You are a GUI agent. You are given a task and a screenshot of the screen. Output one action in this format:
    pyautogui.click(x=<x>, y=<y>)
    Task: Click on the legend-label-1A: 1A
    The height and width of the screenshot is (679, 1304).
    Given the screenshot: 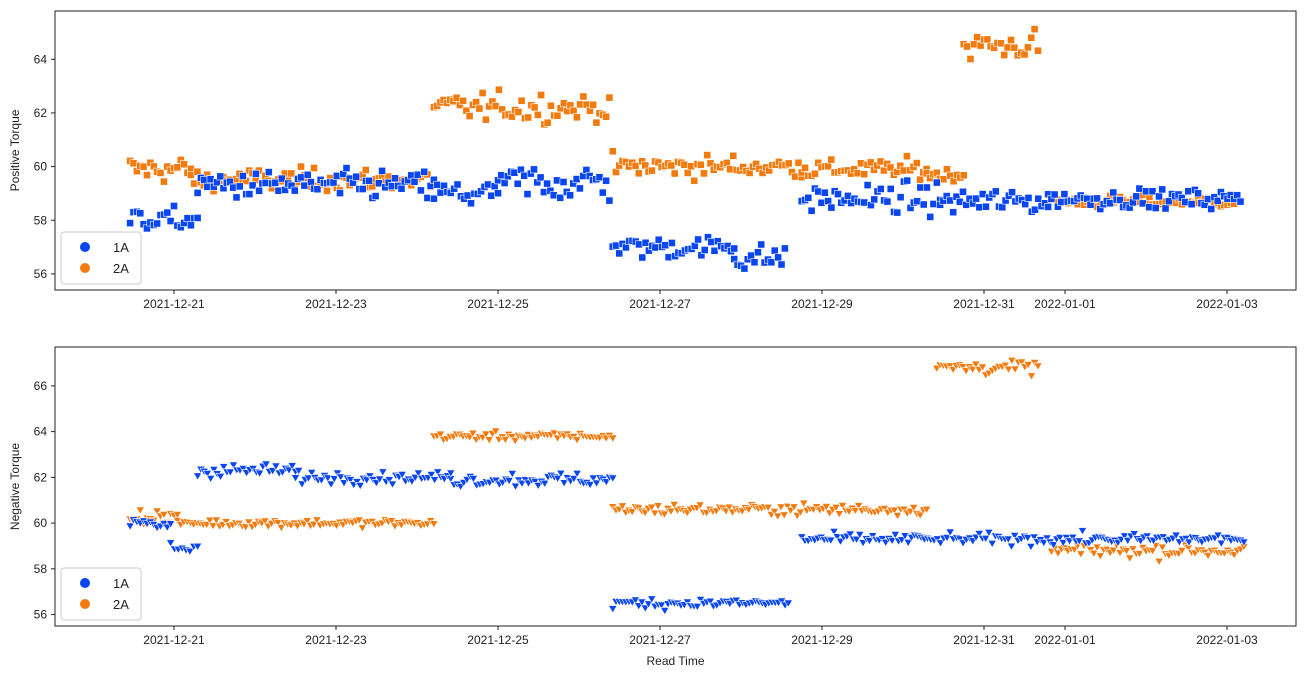 What is the action you would take?
    pyautogui.click(x=121, y=247)
    